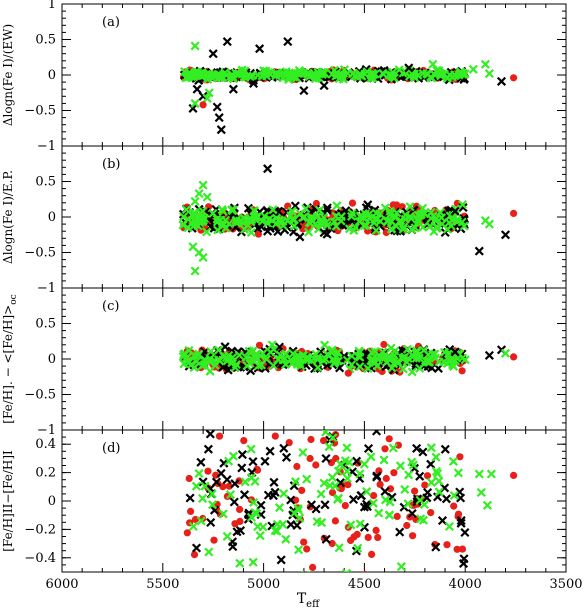 The height and width of the screenshot is (609, 584). Describe the element at coordinates (111, 448) in the screenshot. I see `panel-tag: (d)` at that location.